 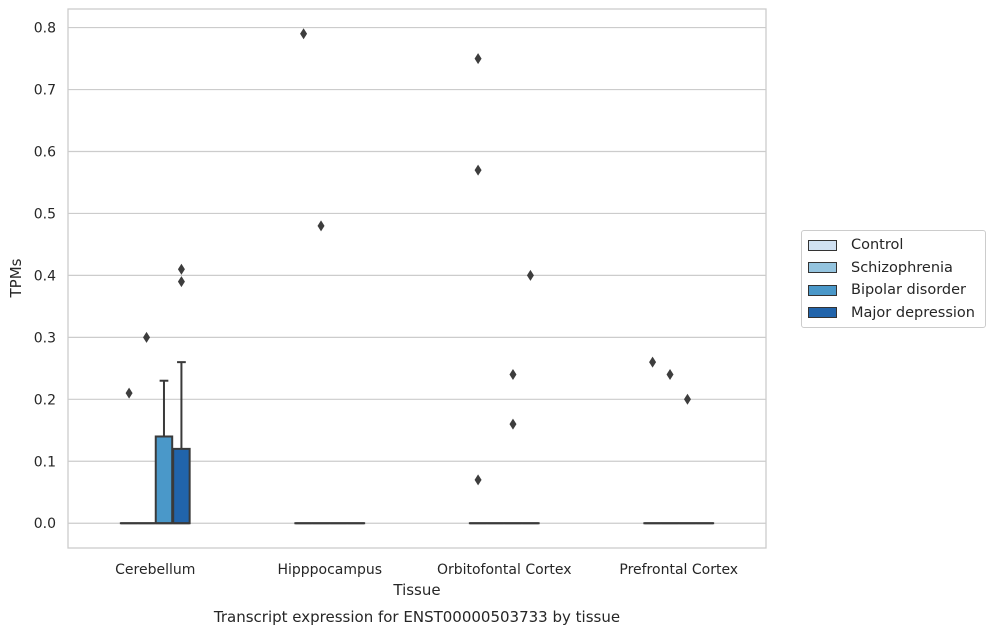 I want to click on y-tick-labels: 0.0 0.1 0.2 0.3 0.4 0.5 0.6 0.7 0.8, so click(x=45, y=277).